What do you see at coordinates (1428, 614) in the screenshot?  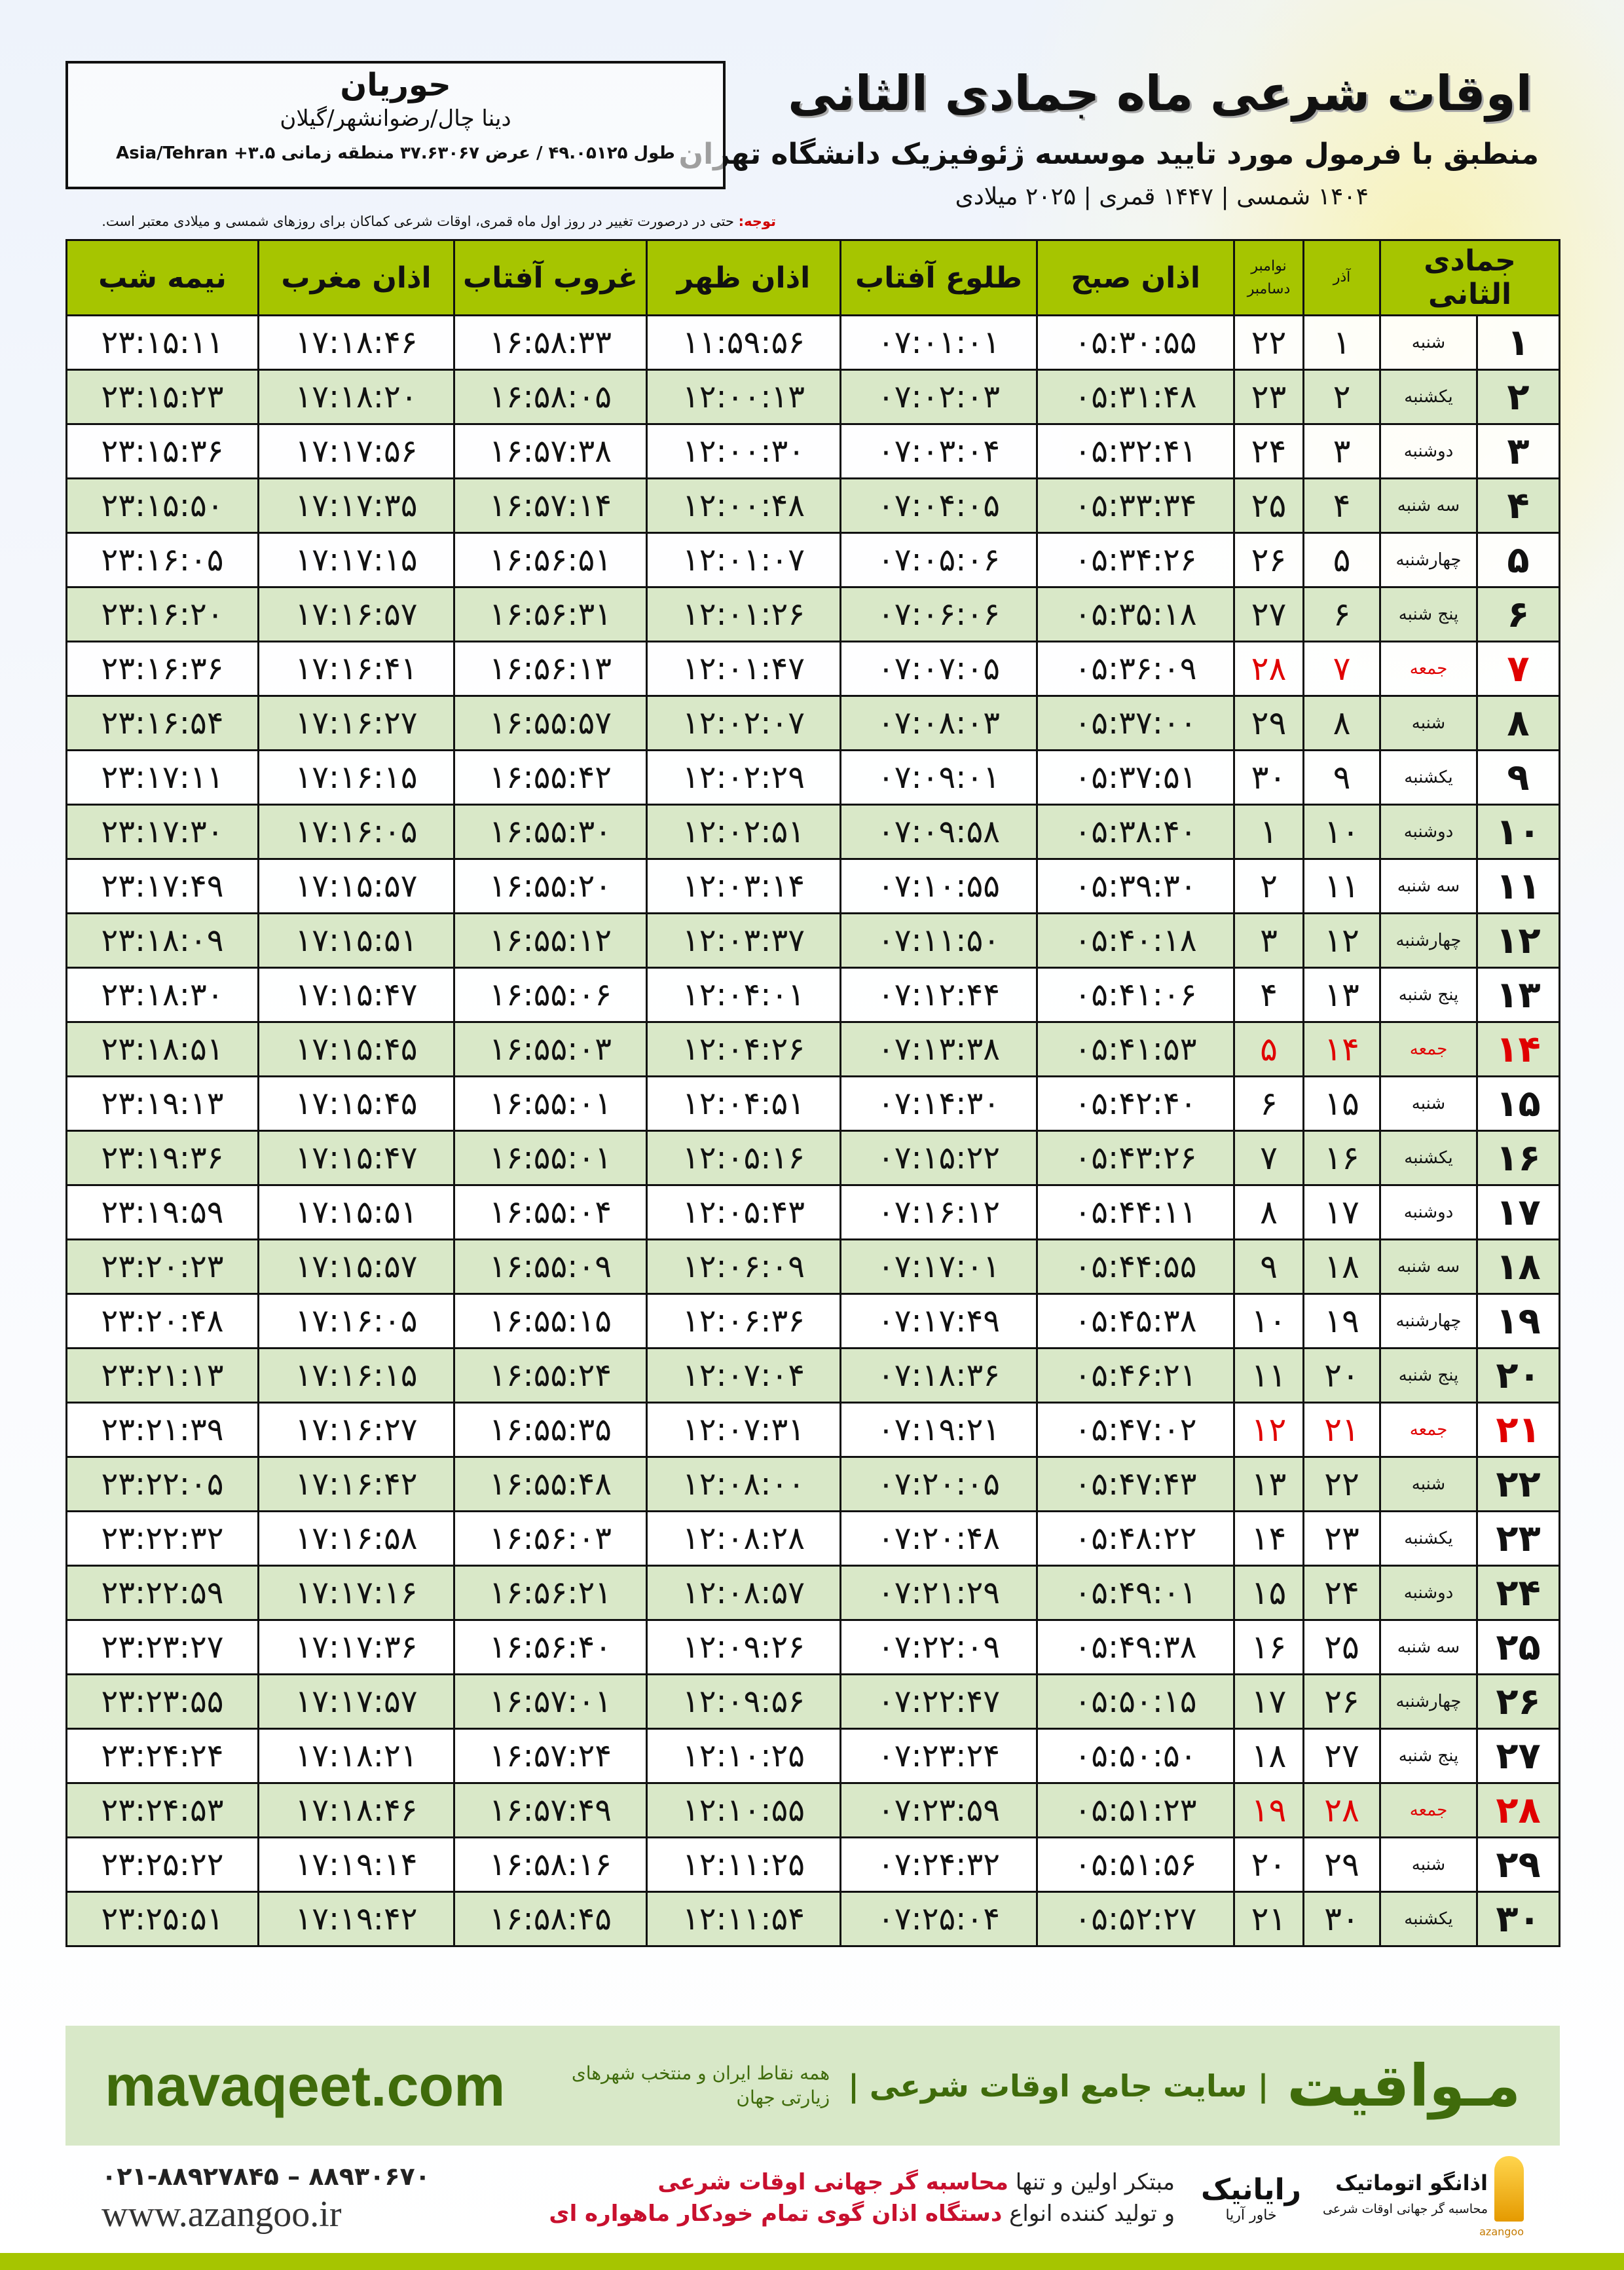 I see `weekday-cell: پنج شنبه` at bounding box center [1428, 614].